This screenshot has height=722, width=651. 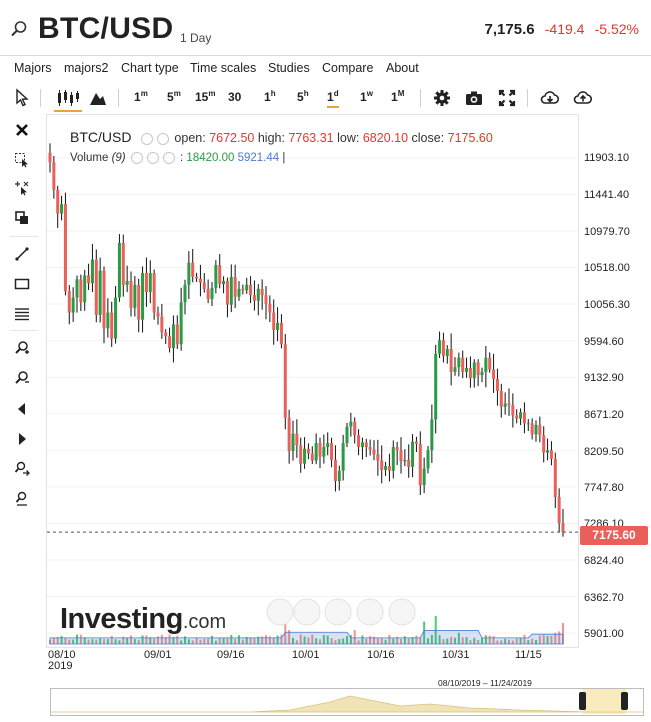 What do you see at coordinates (312, 578) in the screenshot?
I see `chart-overlays` at bounding box center [312, 578].